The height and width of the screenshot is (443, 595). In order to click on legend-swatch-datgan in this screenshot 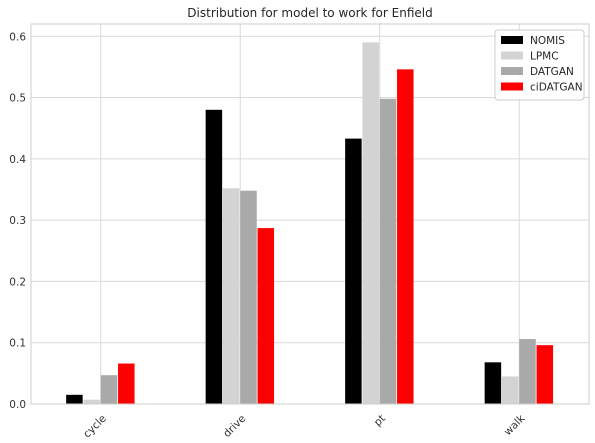, I will do `click(512, 71)`.